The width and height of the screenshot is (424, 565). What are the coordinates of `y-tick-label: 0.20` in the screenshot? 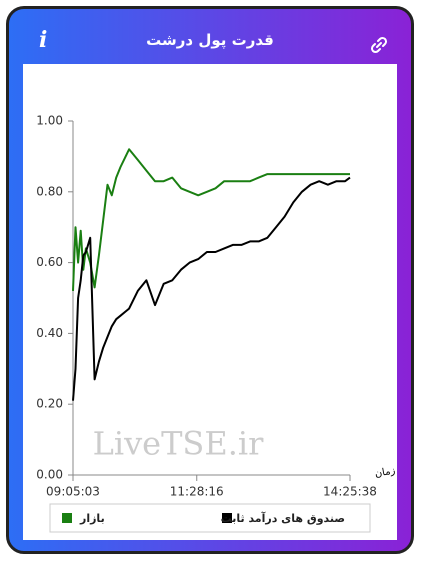 It's located at (49, 404).